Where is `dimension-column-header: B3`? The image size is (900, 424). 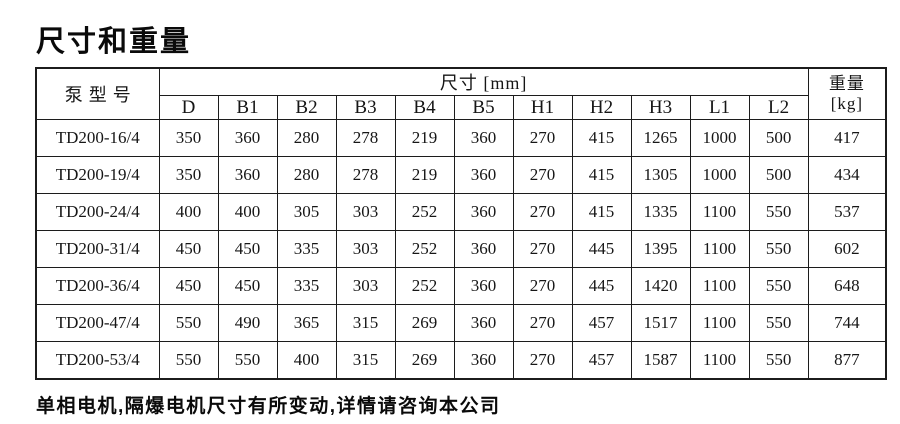
dimension-column-header: B3 is located at coordinates (365, 107).